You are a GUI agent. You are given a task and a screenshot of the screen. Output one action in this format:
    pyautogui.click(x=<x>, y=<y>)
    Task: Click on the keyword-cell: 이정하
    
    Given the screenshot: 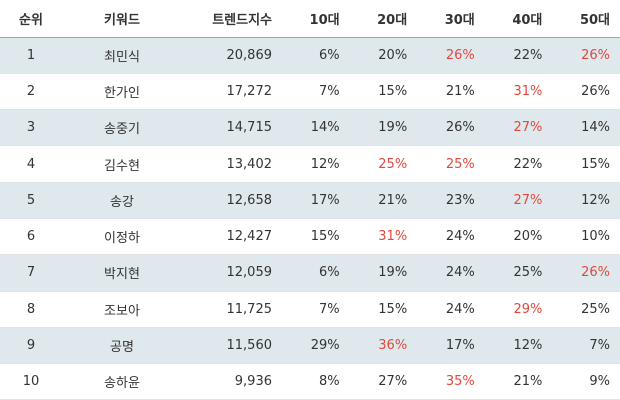 What is the action you would take?
    pyautogui.click(x=122, y=239)
    